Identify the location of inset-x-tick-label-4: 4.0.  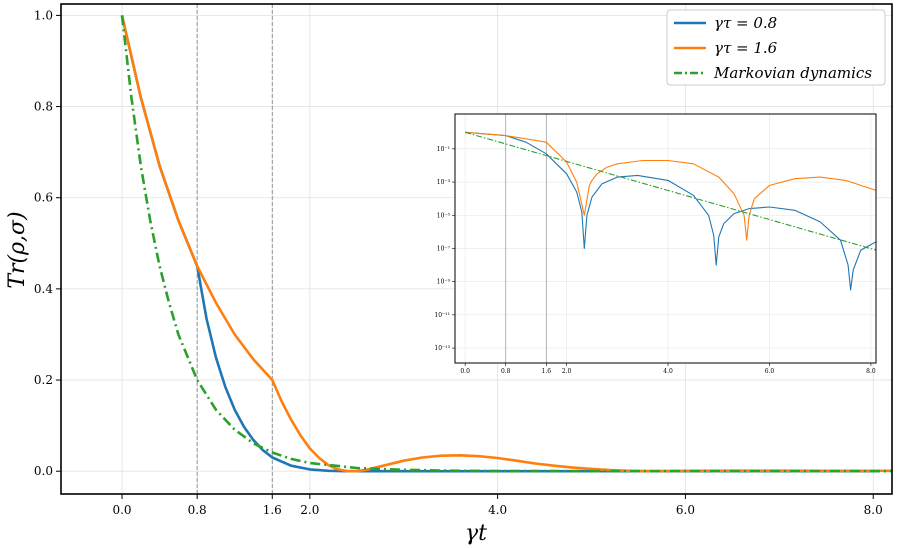
(668, 371).